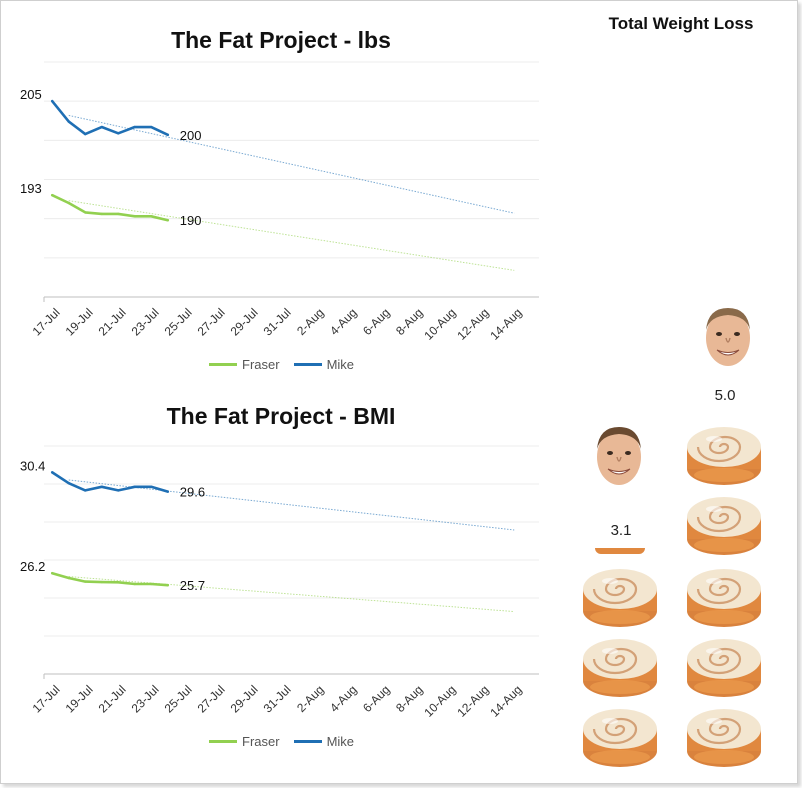 The width and height of the screenshot is (802, 788). Describe the element at coordinates (620, 551) in the screenshot. I see `cinnamon-roll-fraction-fraser` at that location.